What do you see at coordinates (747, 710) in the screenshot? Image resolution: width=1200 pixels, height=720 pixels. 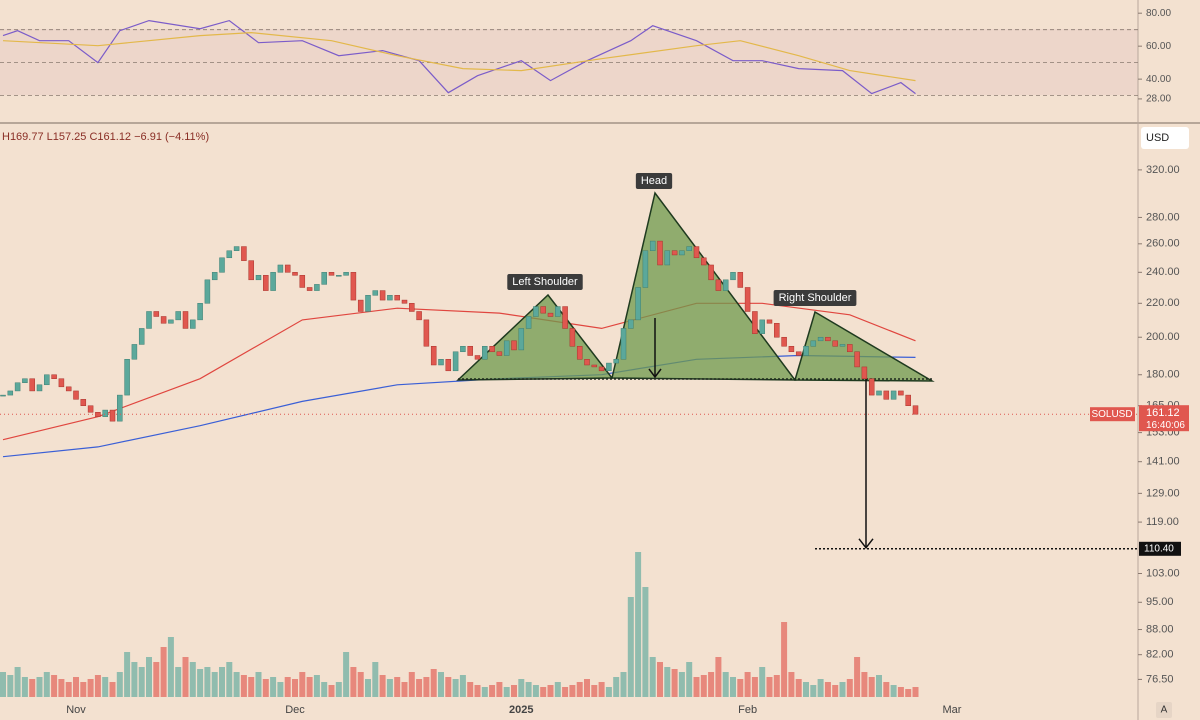 I see `x-tick-label: Feb` at bounding box center [747, 710].